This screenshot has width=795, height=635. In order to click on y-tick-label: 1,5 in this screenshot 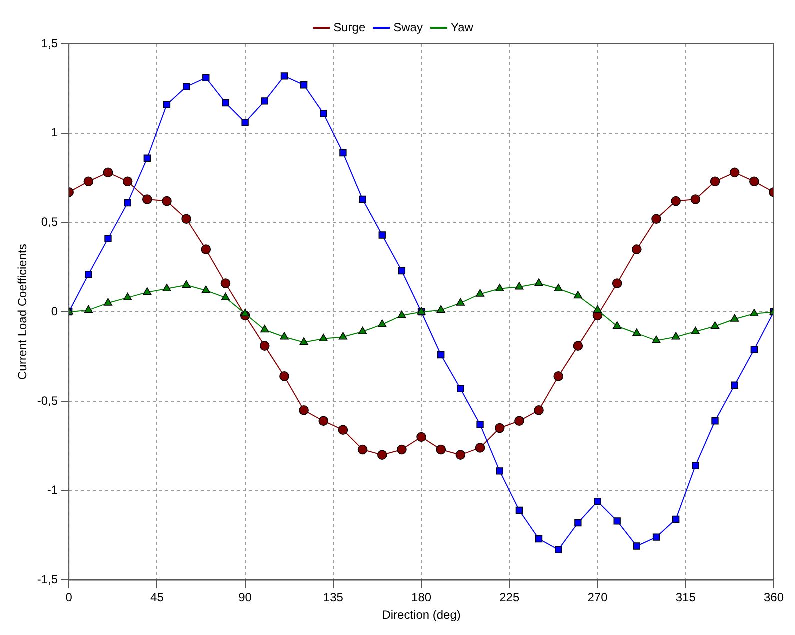, I will do `click(49, 43)`.